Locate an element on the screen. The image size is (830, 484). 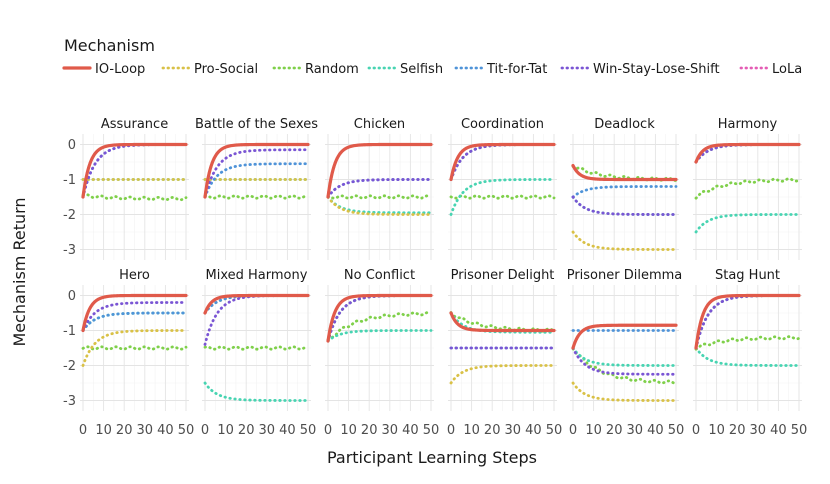
panel-title: Battle of the Sexes is located at coordinates (256, 124).